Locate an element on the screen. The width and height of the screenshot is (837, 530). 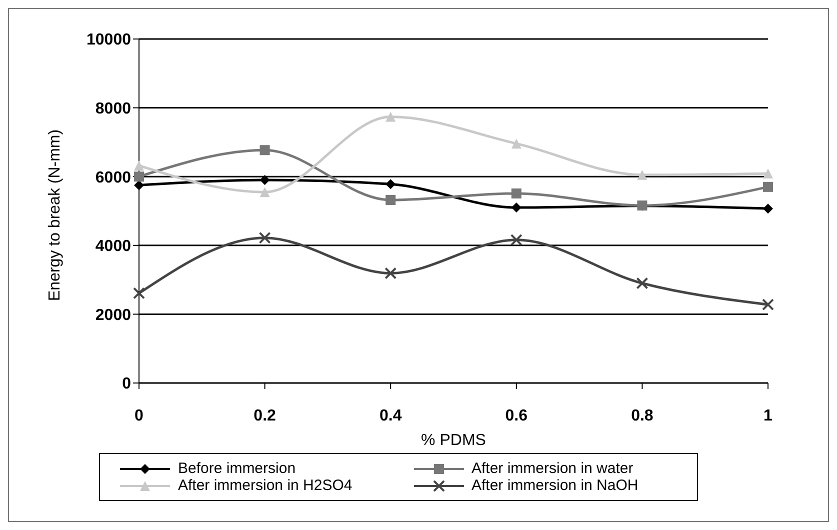
x-axis-title: % PDMS is located at coordinates (453, 440).